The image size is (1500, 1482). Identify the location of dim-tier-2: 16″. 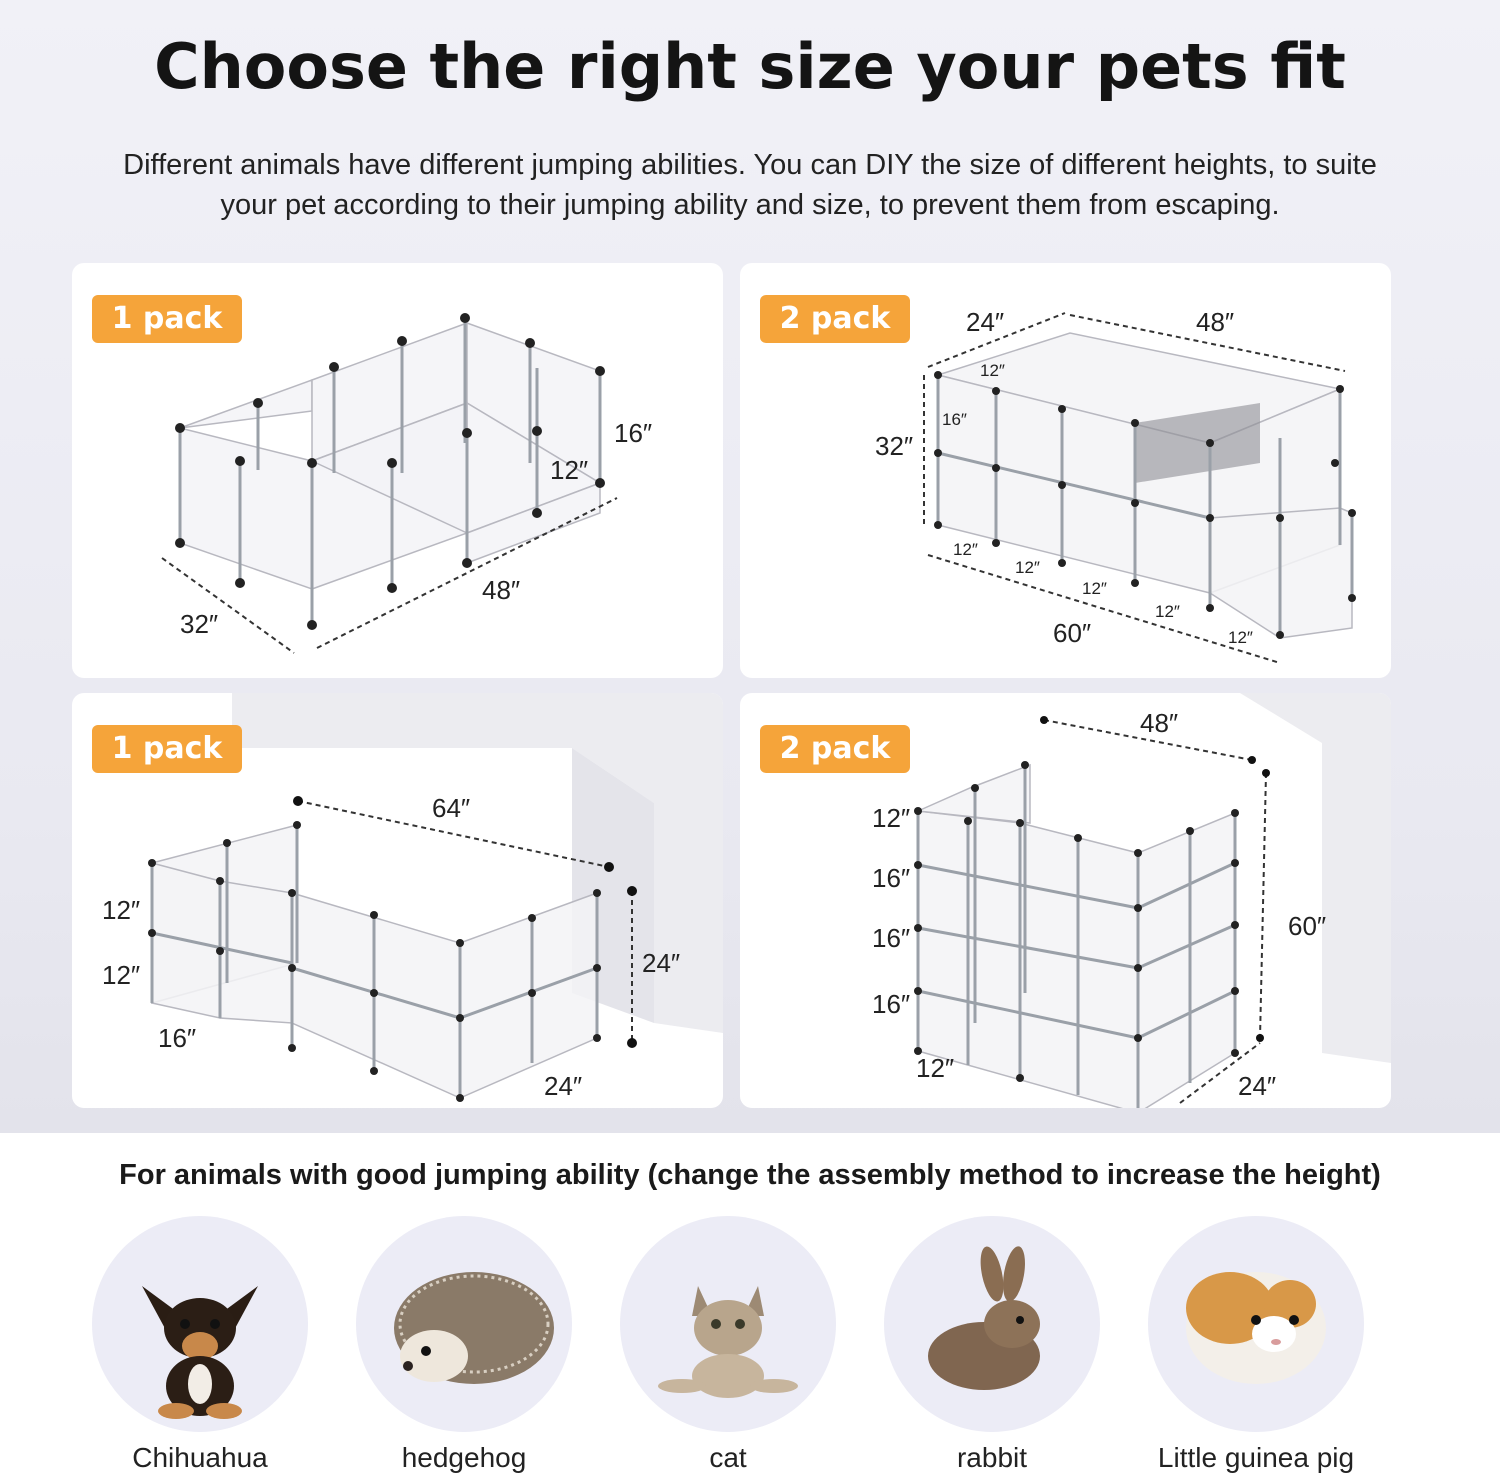
(891, 878).